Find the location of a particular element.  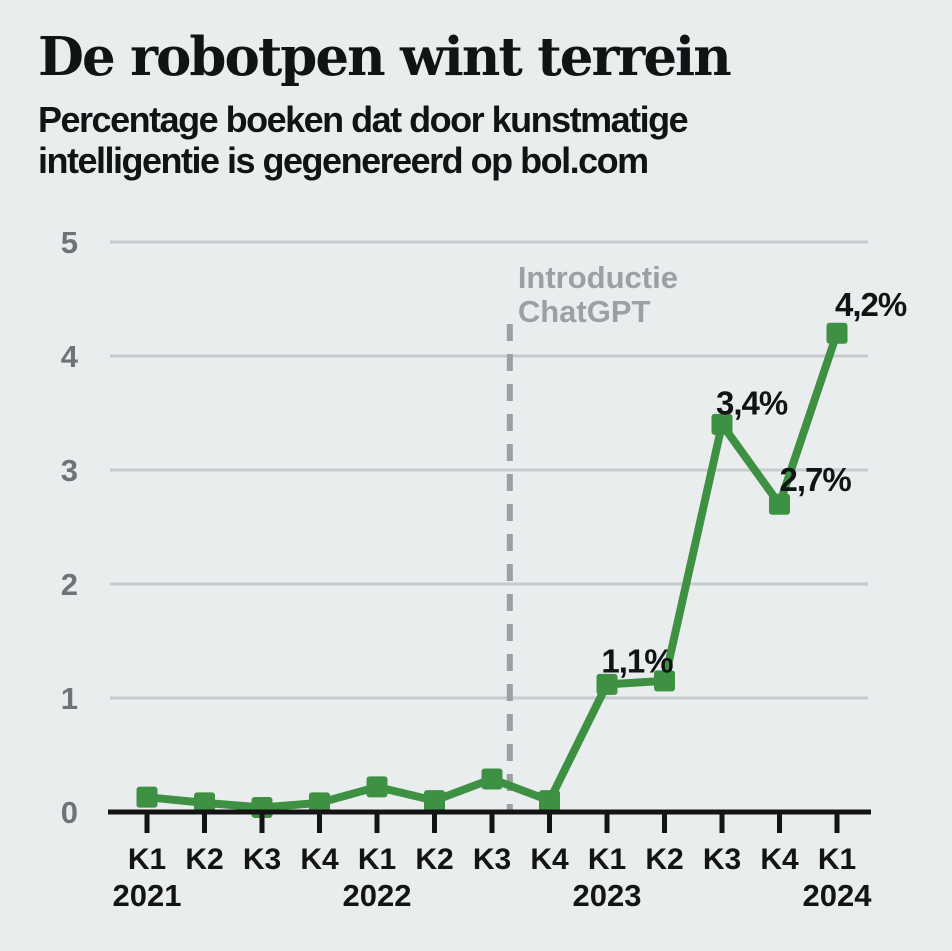

page-title: De robotpen wint terrein is located at coordinates (385, 57).